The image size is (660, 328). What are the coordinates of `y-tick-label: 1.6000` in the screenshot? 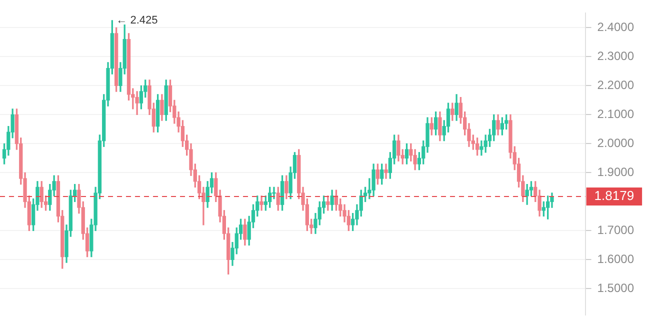 It's located at (615, 259).